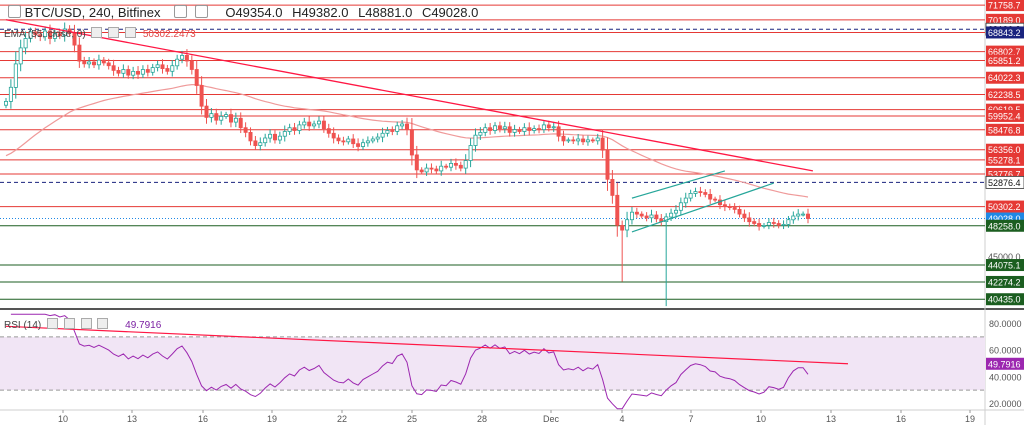 This screenshot has width=1024, height=425. I want to click on ema-close-icon, so click(131, 32).